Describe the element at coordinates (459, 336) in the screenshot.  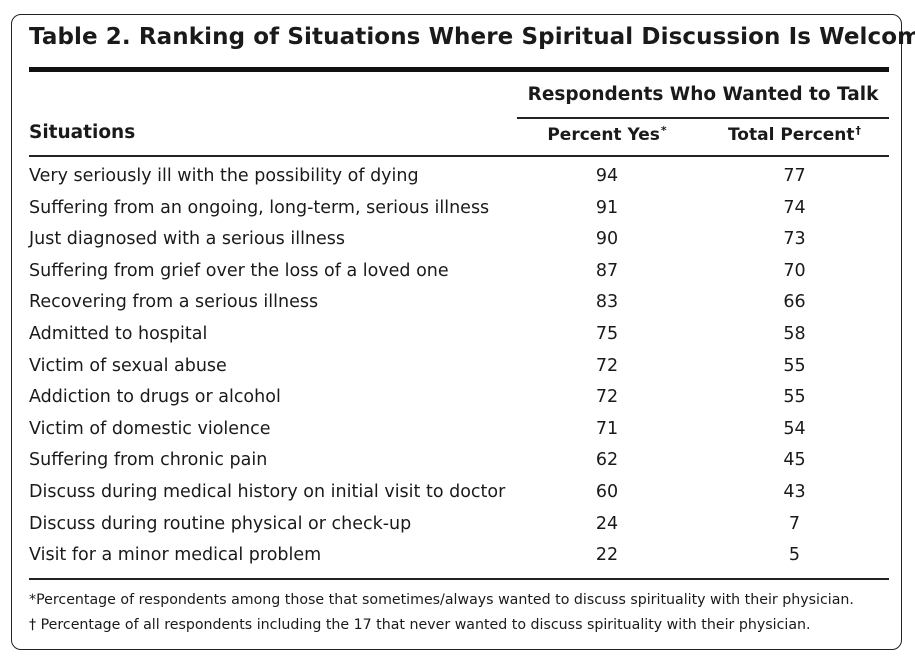
I see `table-row: Admitted to hospital 75 58` at that location.